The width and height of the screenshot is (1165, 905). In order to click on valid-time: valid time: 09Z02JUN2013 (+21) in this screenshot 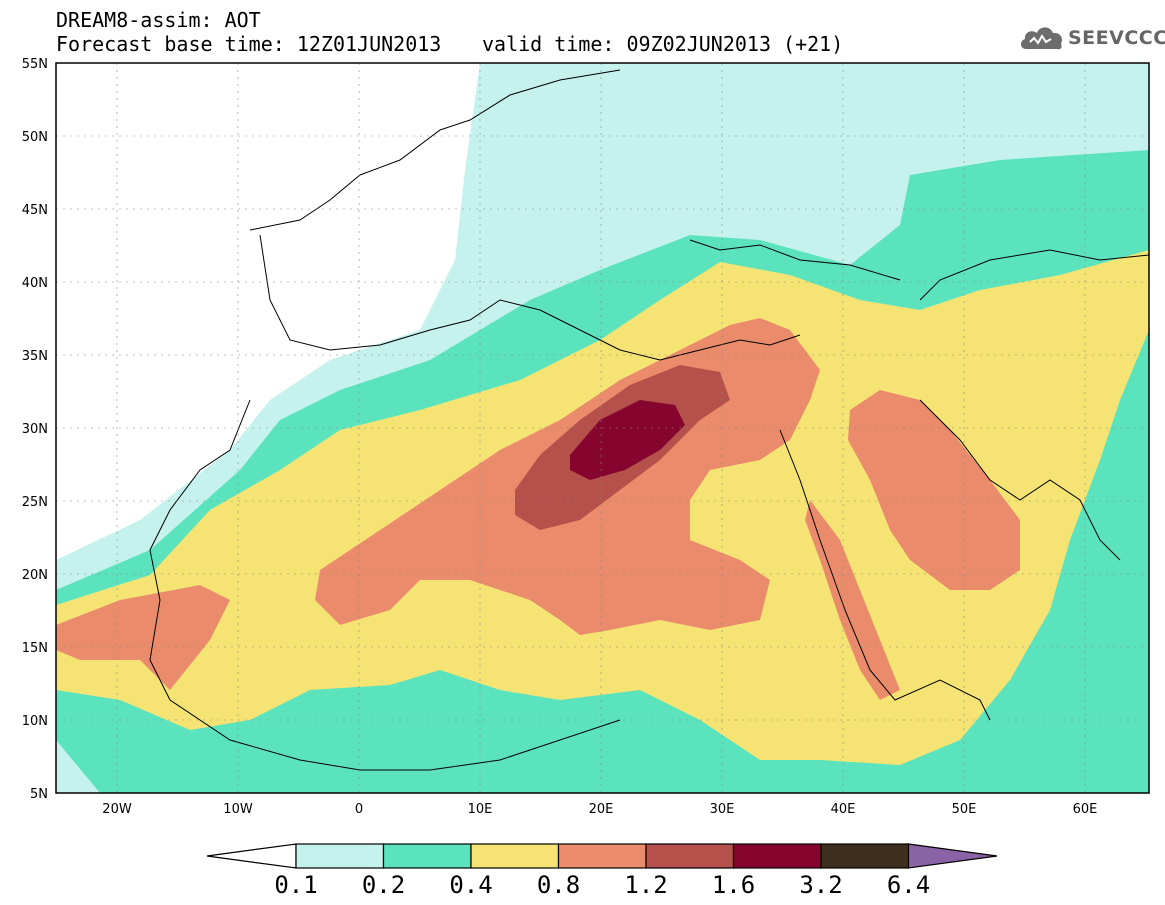, I will do `click(663, 44)`.